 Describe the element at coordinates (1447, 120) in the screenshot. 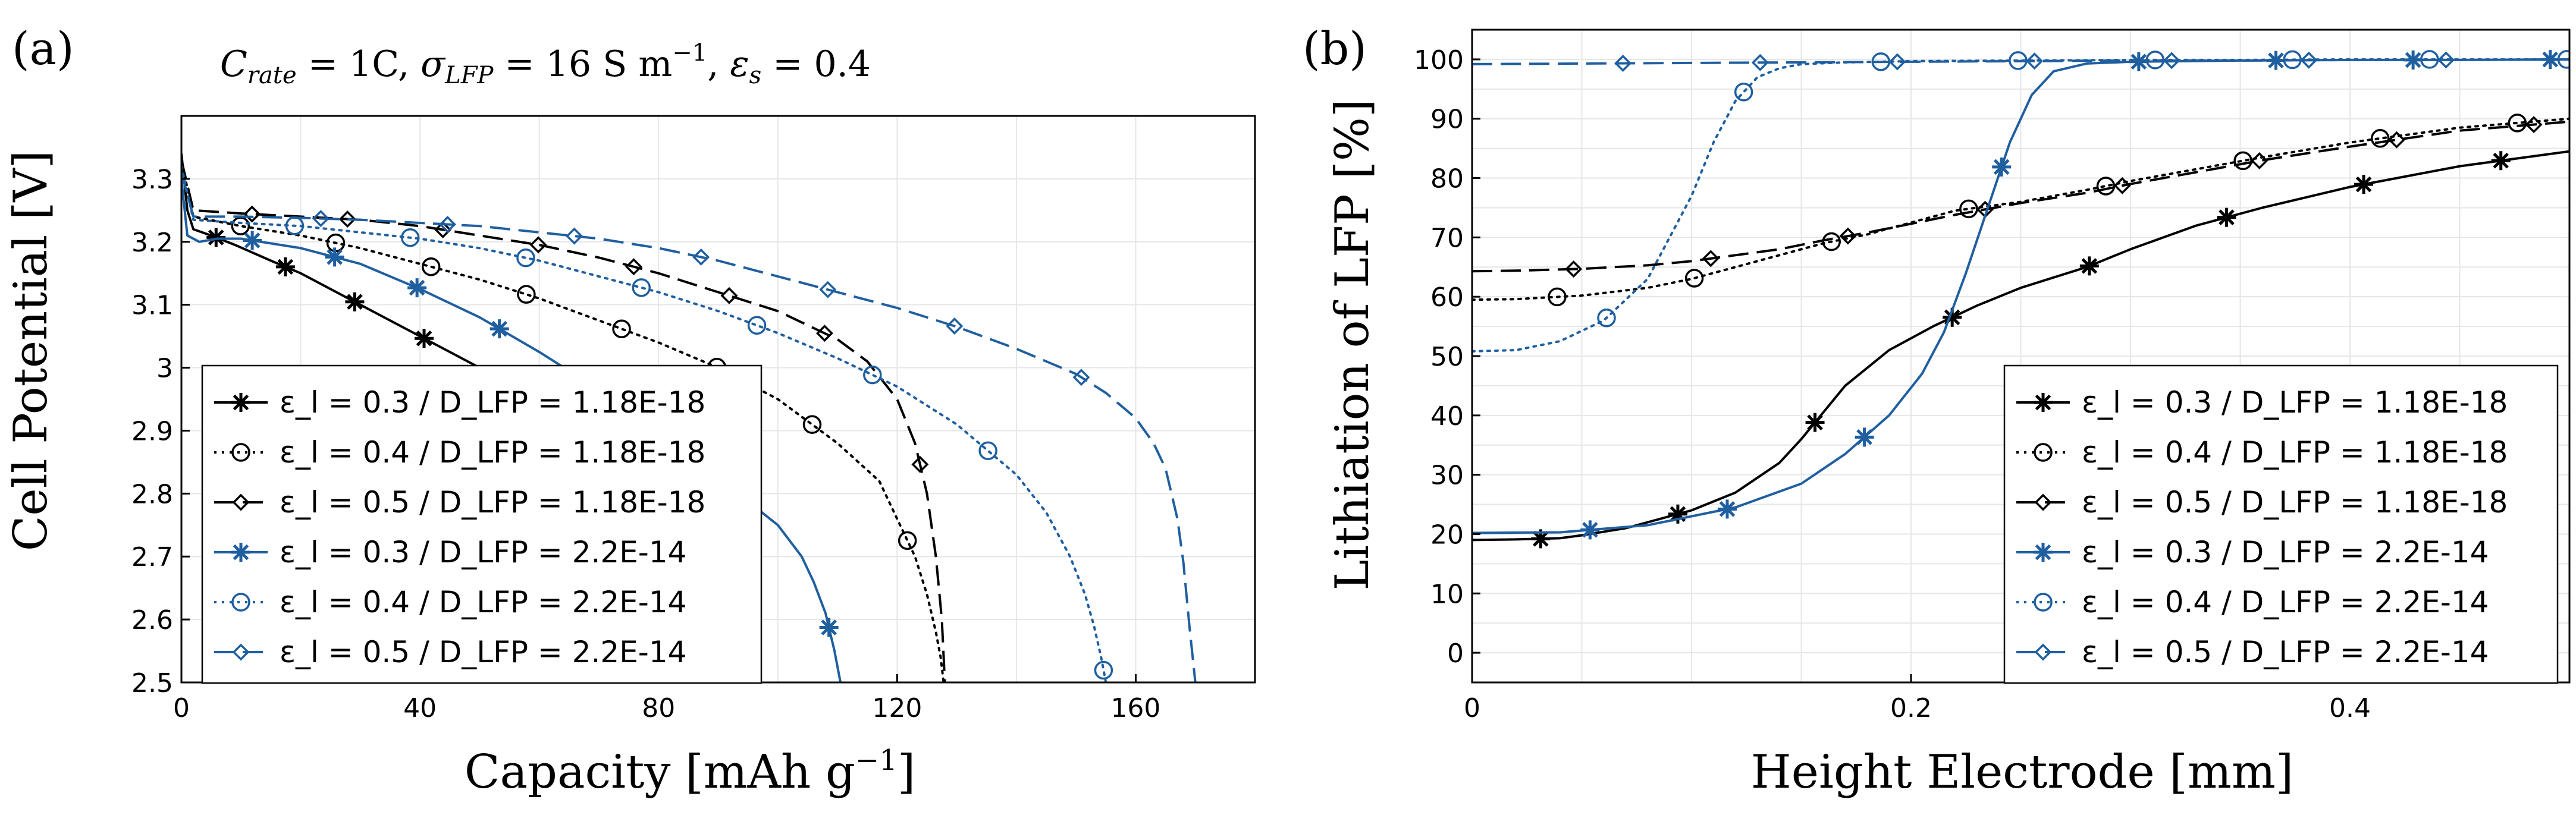

I see `y-tick-label: 90` at that location.